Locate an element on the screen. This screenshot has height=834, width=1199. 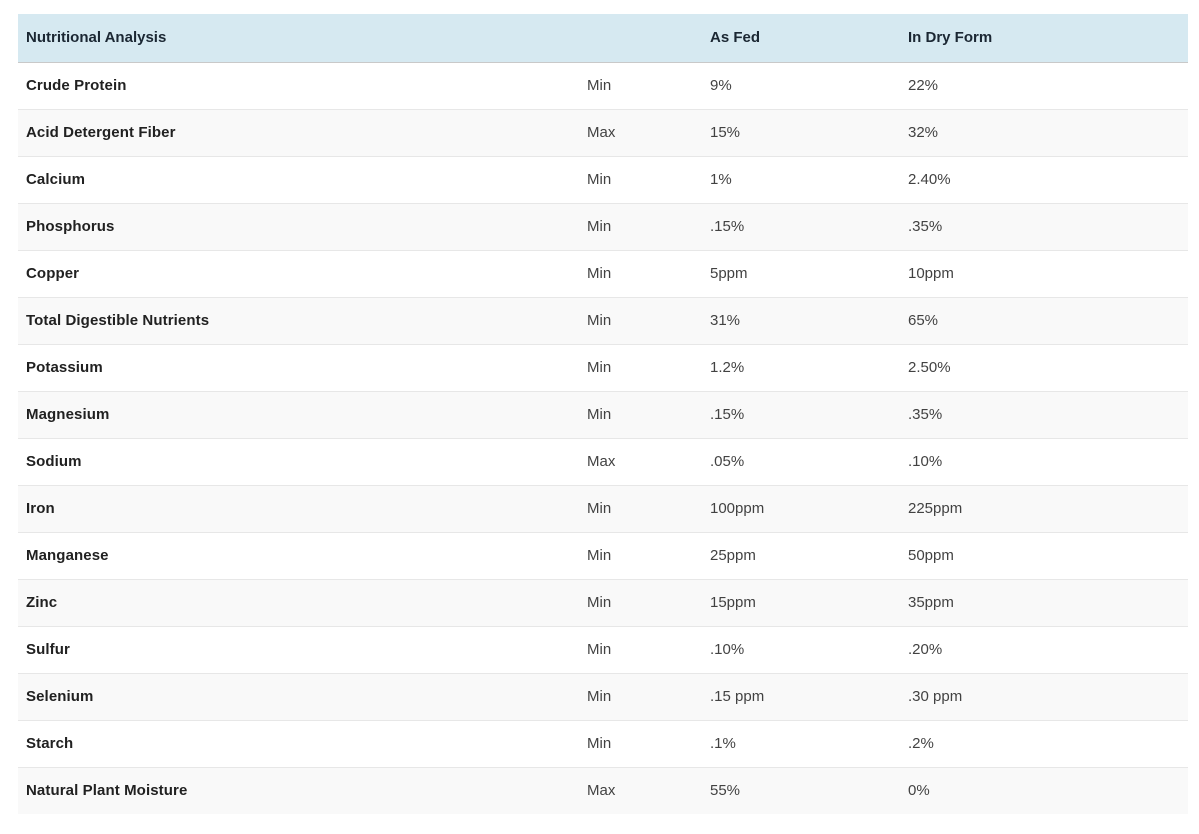
as-fed-value: 15ppm is located at coordinates (733, 602).